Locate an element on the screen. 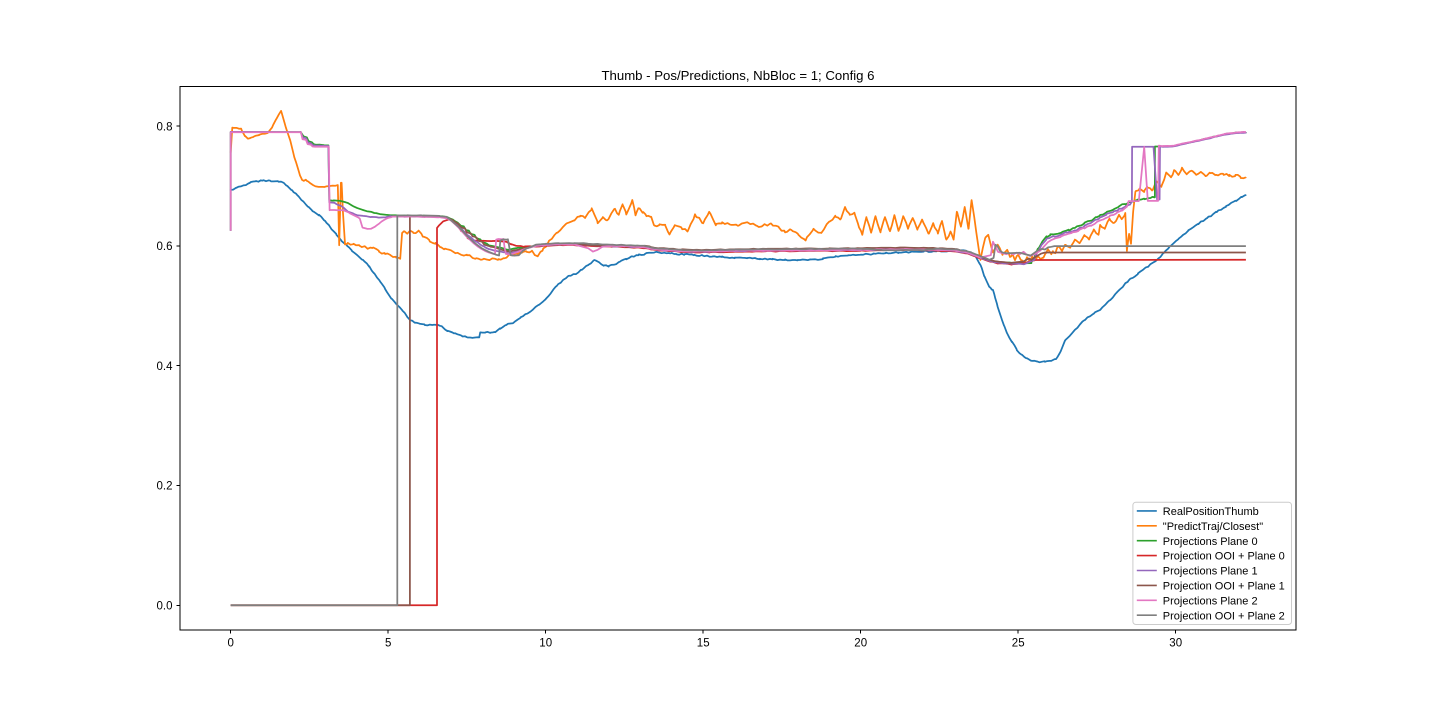 The width and height of the screenshot is (1440, 720). svg-text: RealPositionThumb is located at coordinates (1211, 512).